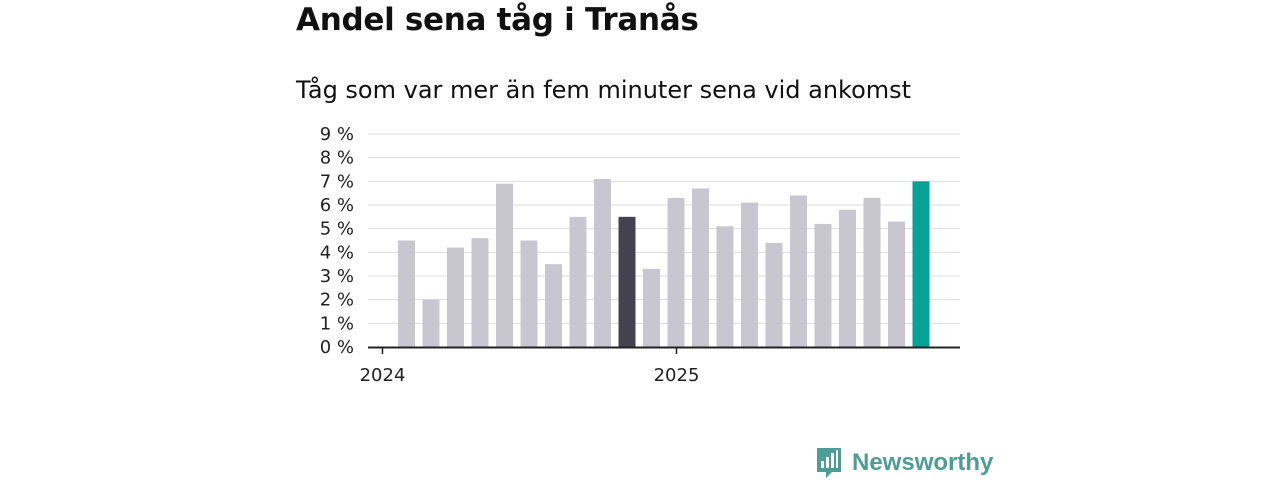 The height and width of the screenshot is (480, 1280). Describe the element at coordinates (664, 262) in the screenshot. I see `bars` at that location.